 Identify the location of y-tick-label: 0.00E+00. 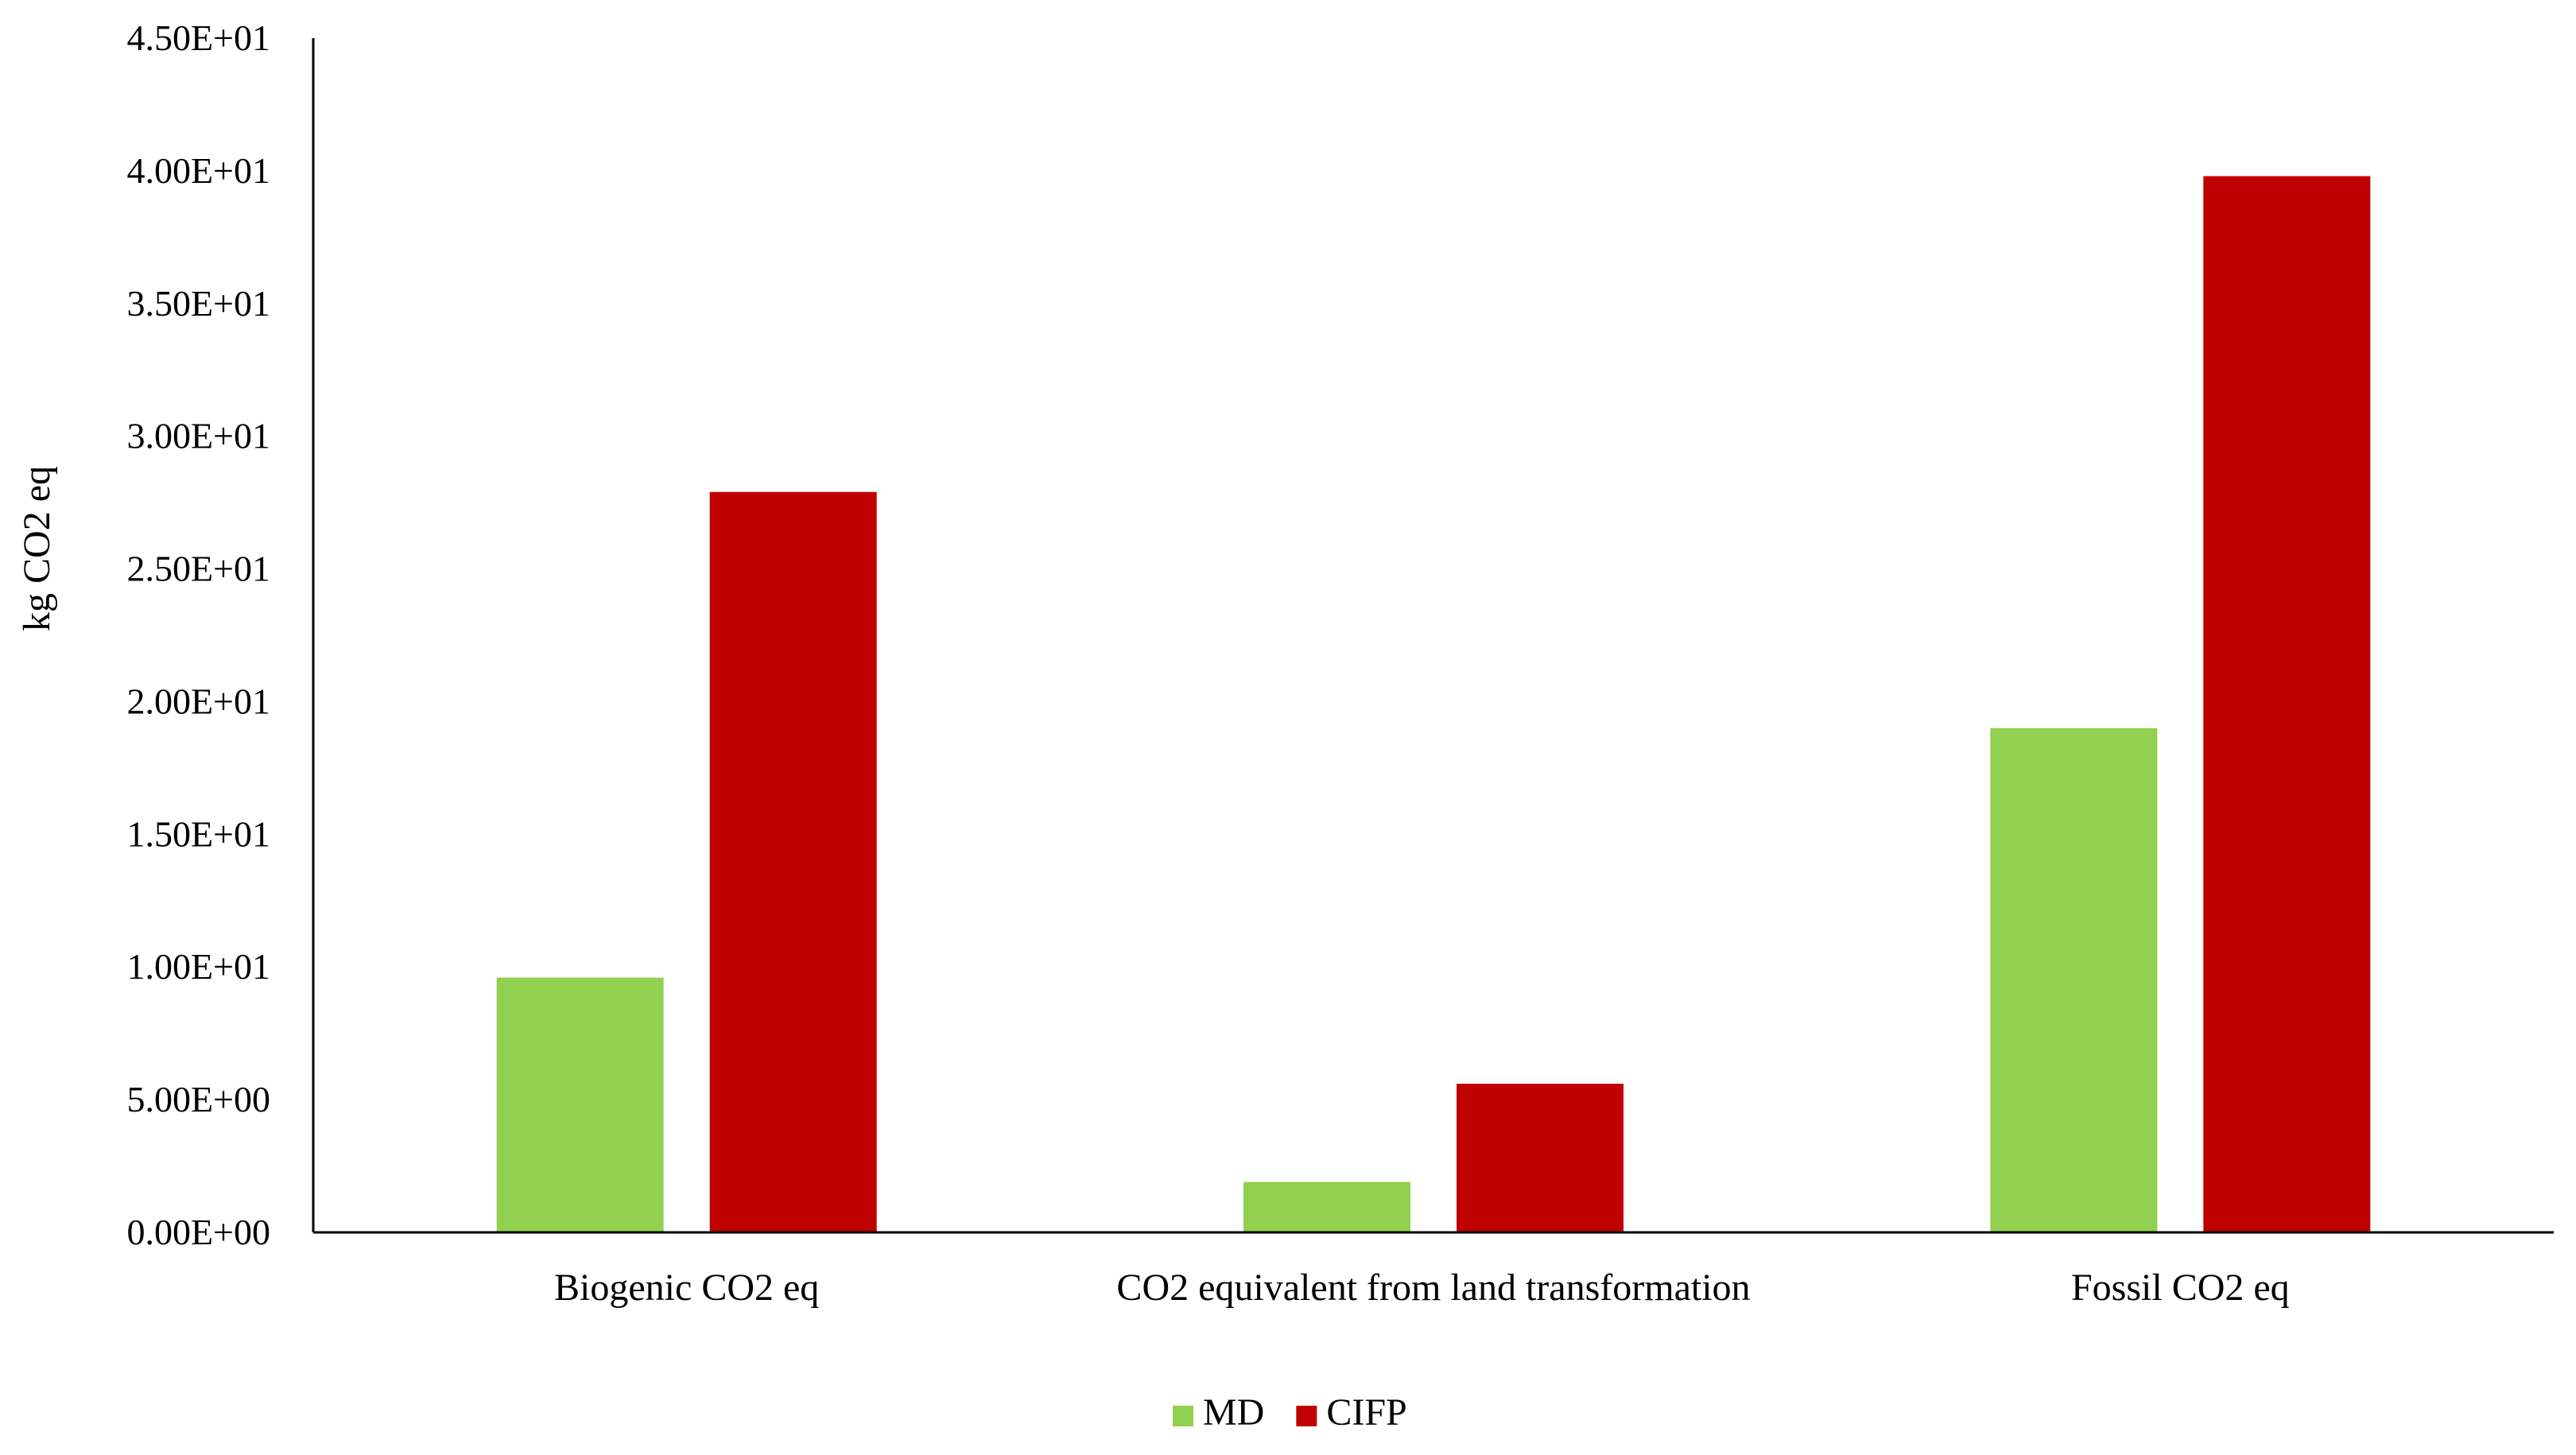
(198, 1232).